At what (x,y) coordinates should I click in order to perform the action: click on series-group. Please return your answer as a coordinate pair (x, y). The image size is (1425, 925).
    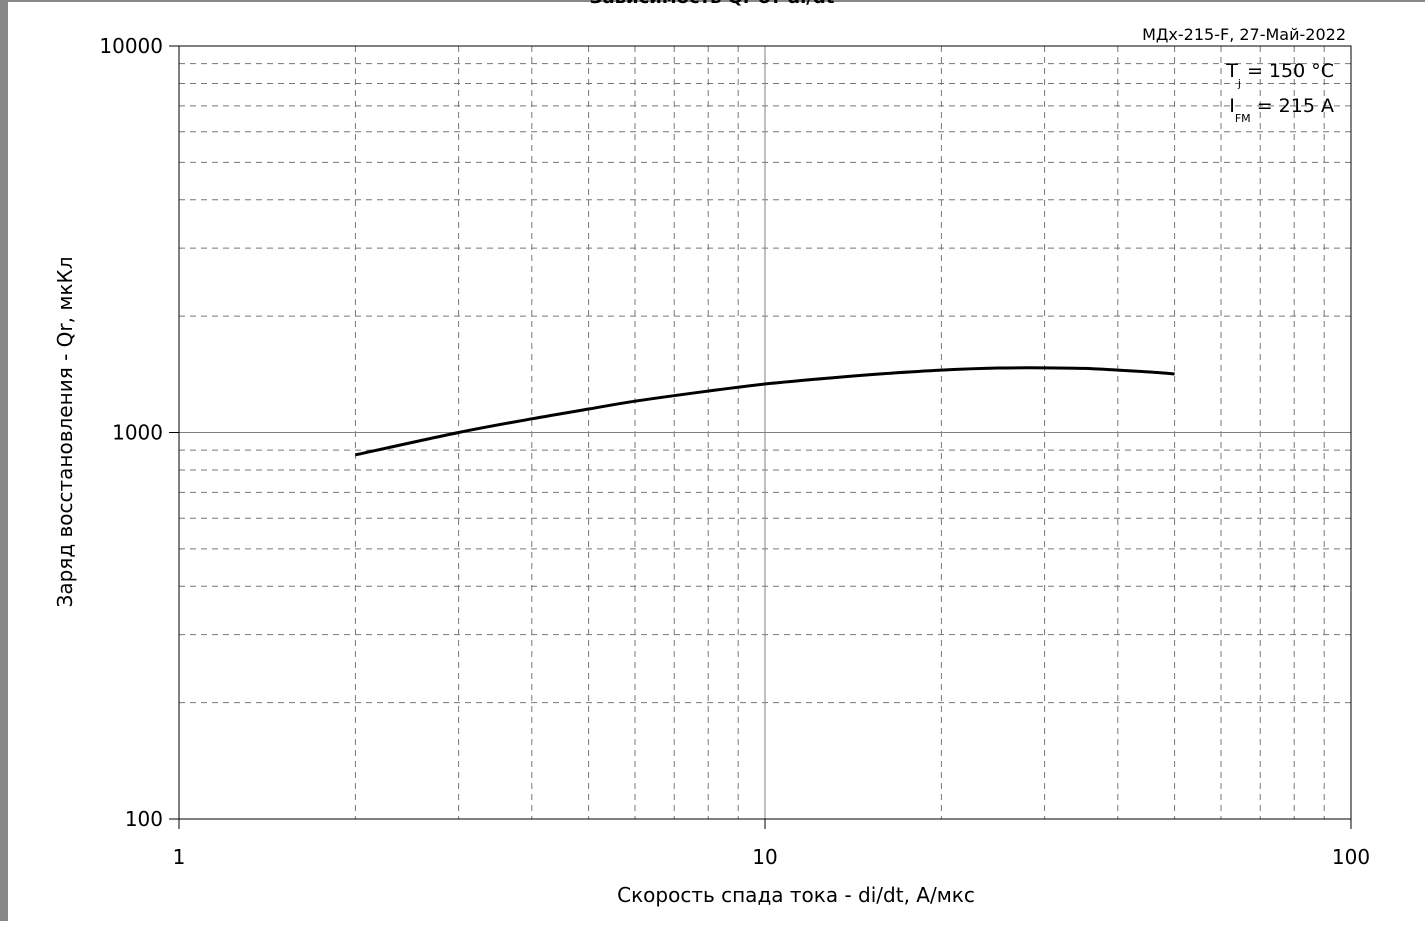
    Looking at the image, I should click on (765, 411).